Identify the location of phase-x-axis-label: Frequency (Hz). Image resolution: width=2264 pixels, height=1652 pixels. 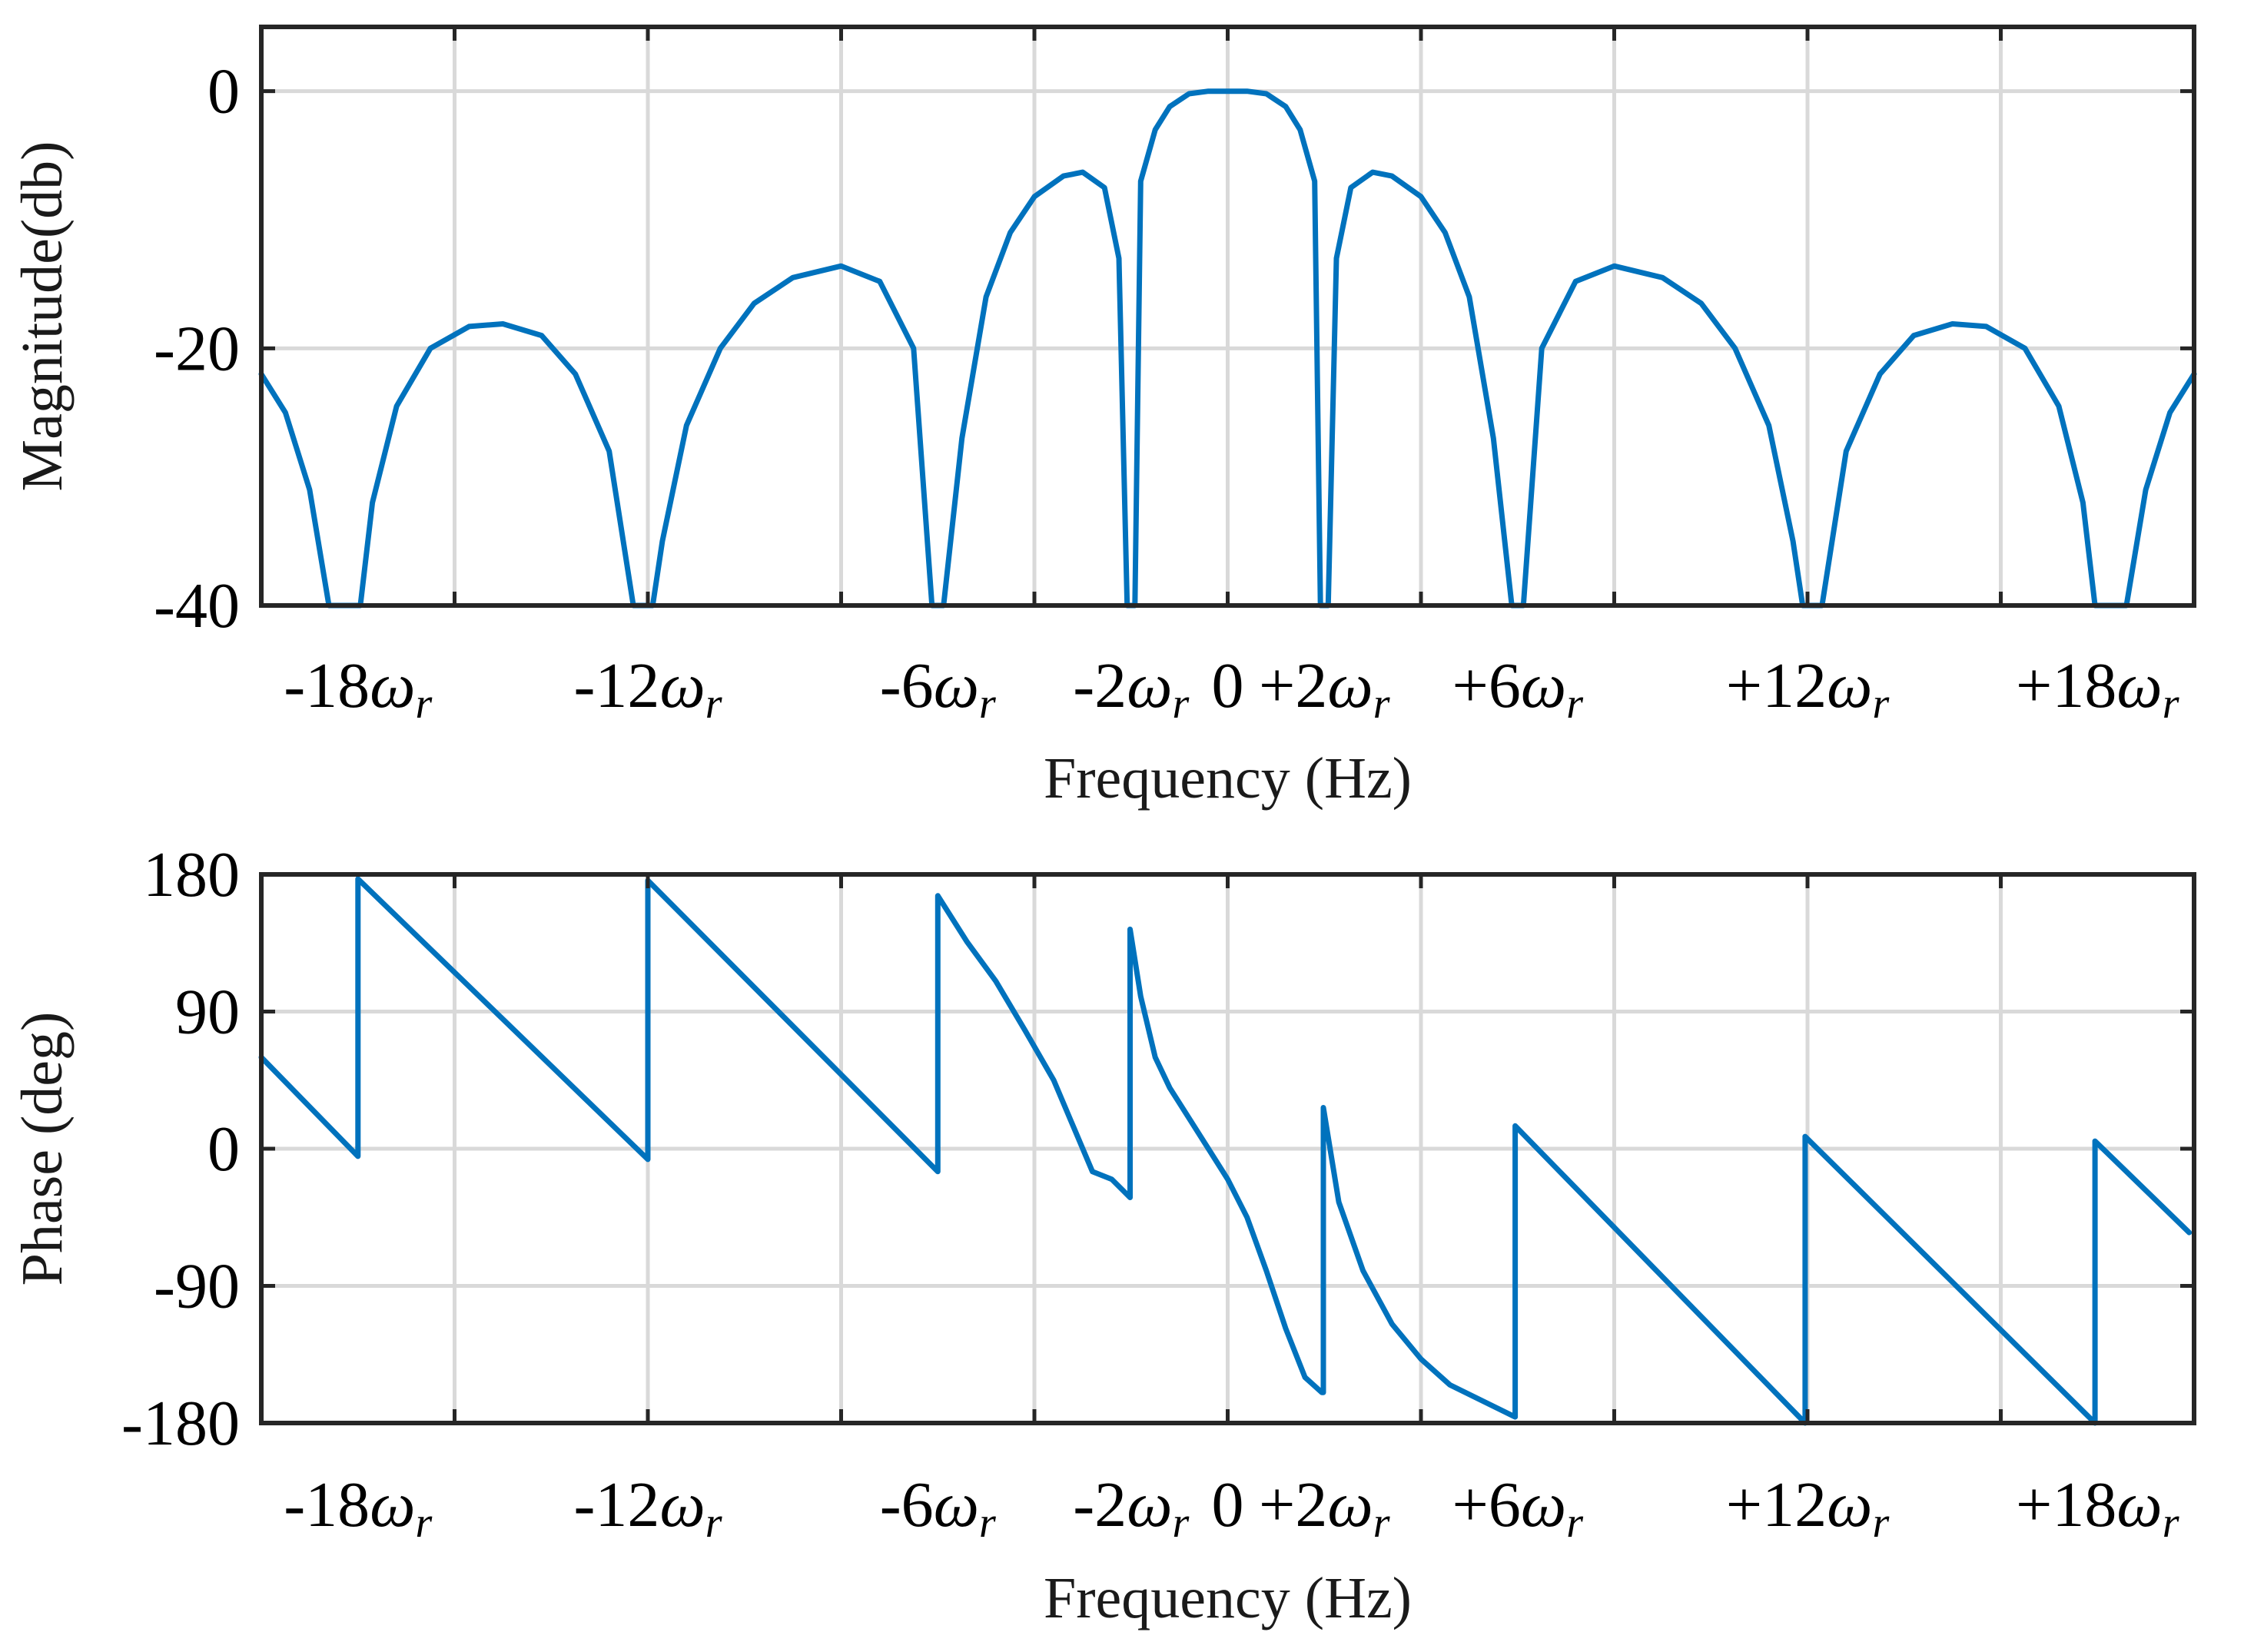
(1228, 1598).